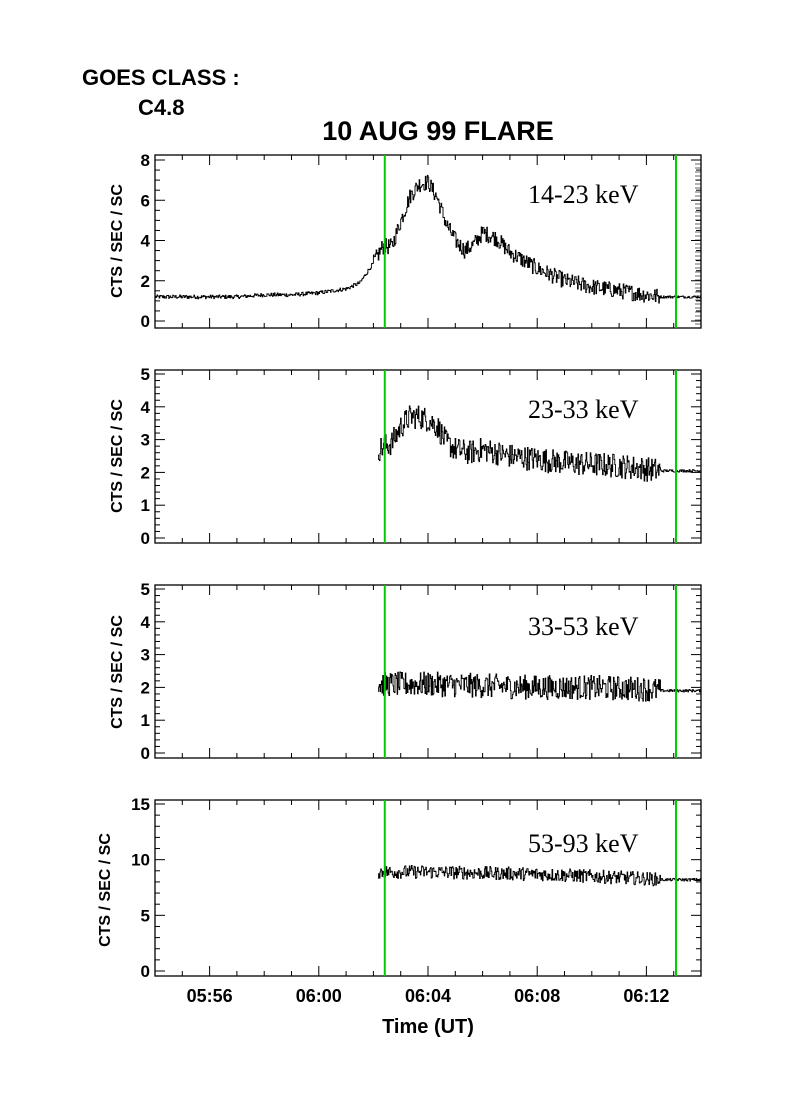 Image resolution: width=790 pixels, height=1118 pixels. I want to click on panel-4-ticks: 0 5 10 15 05:56 06:00 06:04 06:08 06:12, so click(416, 900).